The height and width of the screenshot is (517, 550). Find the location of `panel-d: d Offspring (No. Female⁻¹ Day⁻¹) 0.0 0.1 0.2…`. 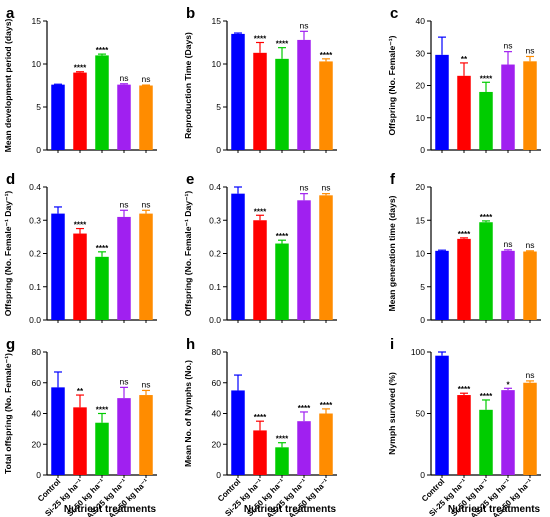

panel-d: d Offspring (No. Female⁻¹ Day⁻¹) 0.0 0.1 0.2… is located at coordinates (80, 248).